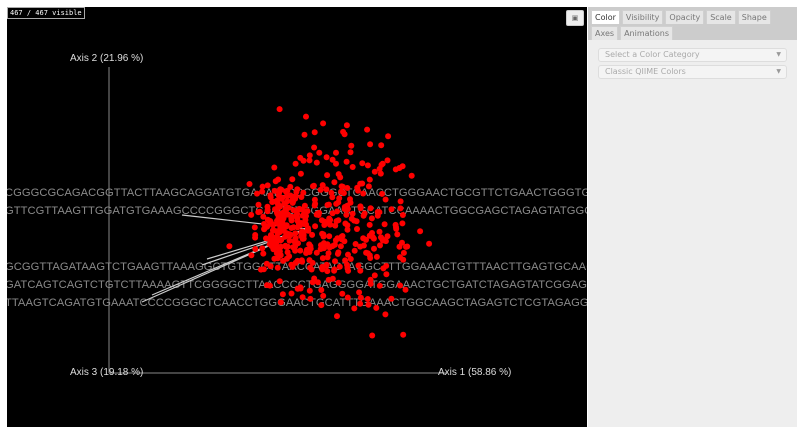 Image resolution: width=800 pixels, height=433 pixels. I want to click on menu-icon: ▣, so click(575, 18).